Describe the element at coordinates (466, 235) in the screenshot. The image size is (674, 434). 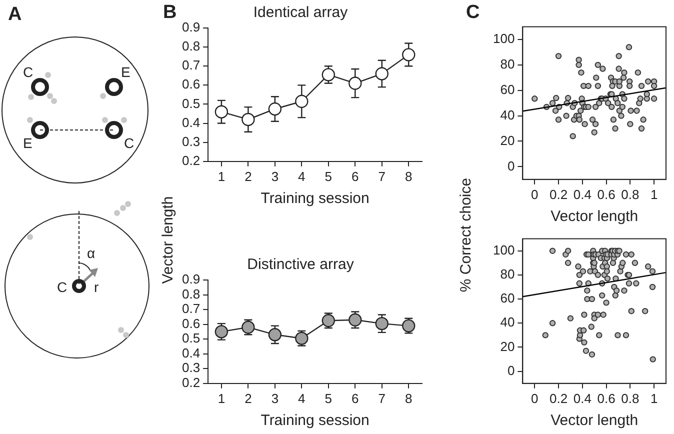
I see `y-axis-title: % Correct choice` at that location.